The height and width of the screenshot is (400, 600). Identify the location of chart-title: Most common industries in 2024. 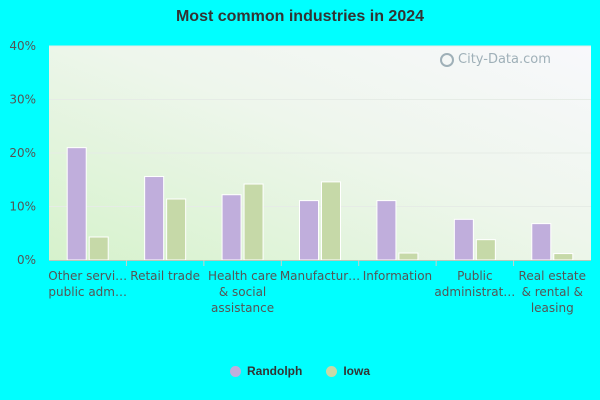
(300, 16).